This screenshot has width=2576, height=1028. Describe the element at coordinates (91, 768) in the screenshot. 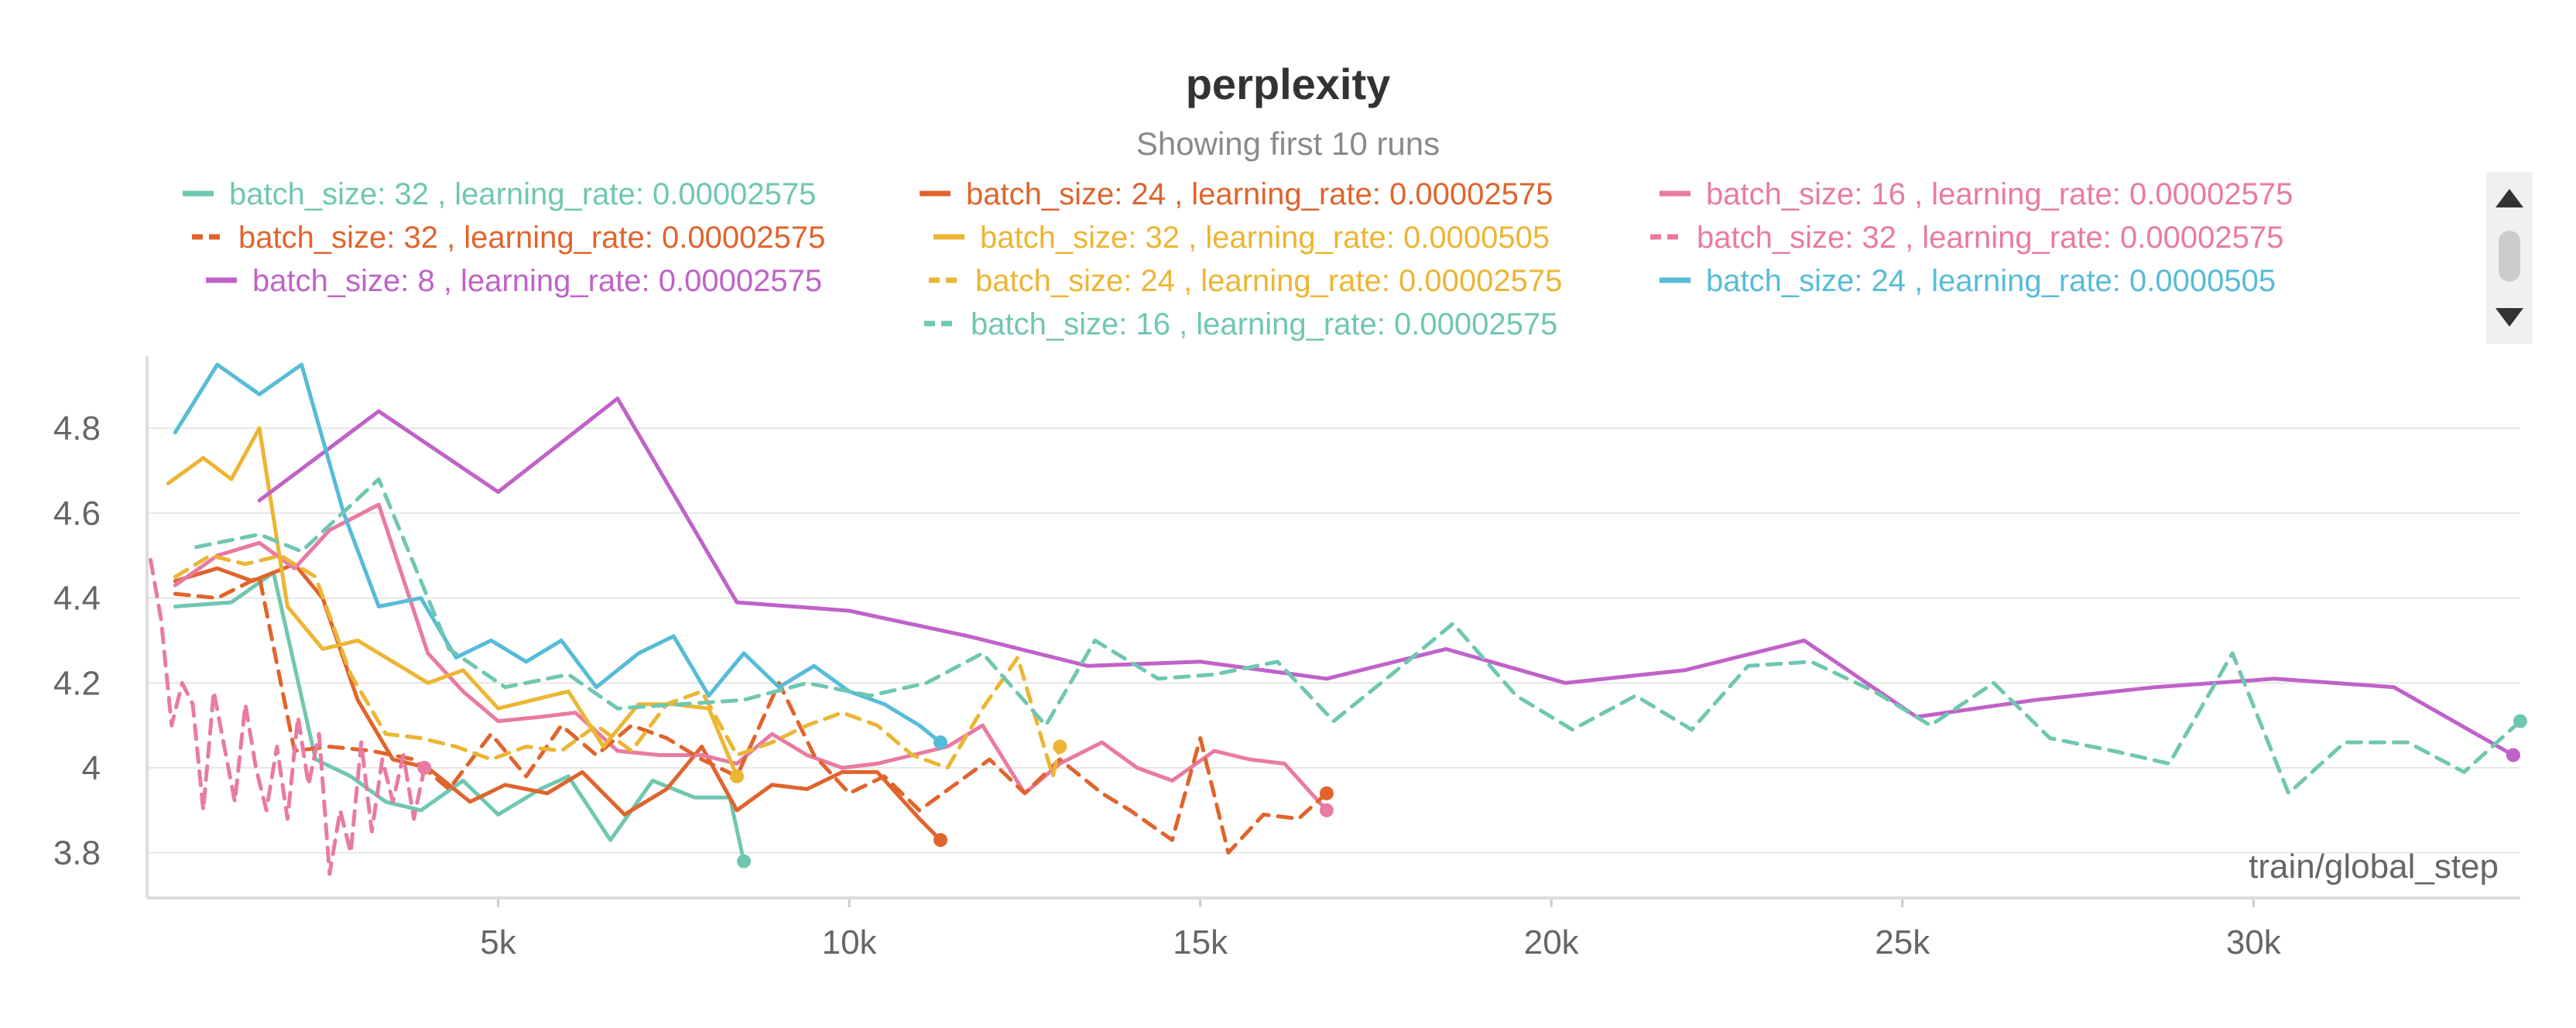

I see `y-tick-label: 4` at that location.